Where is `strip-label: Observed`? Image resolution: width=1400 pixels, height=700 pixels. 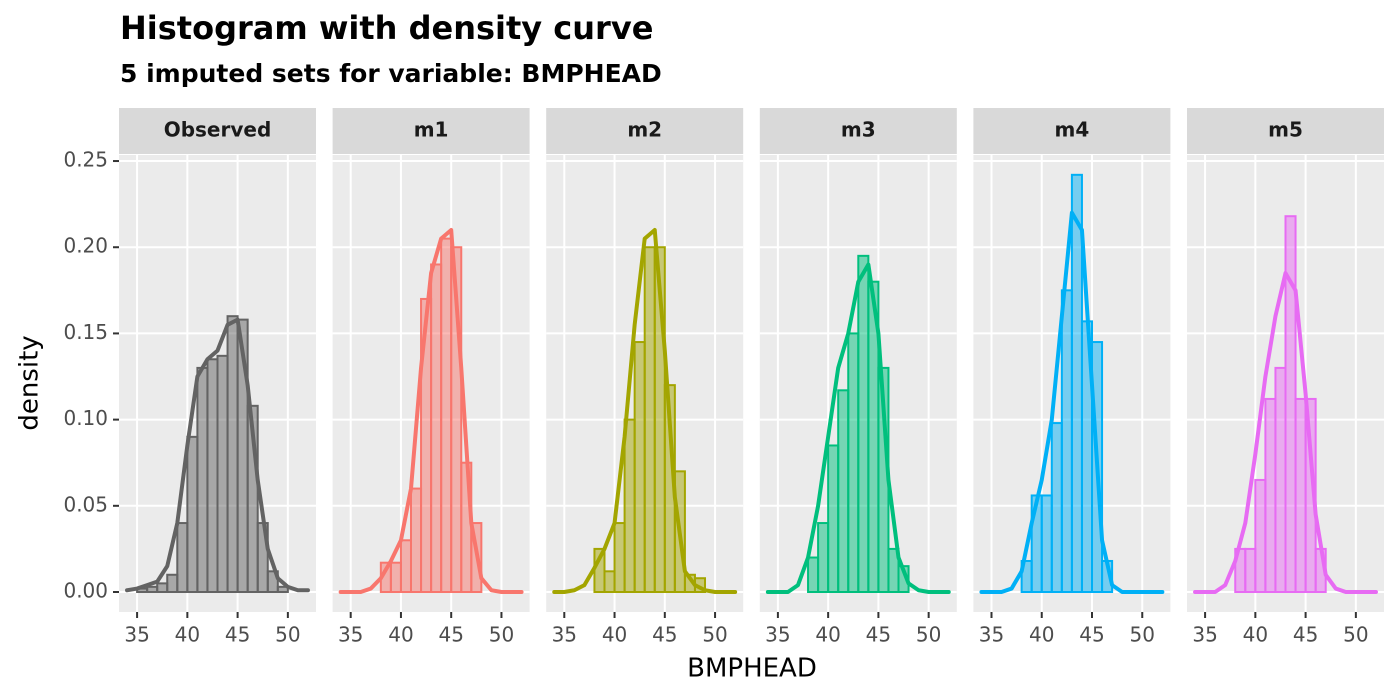
strip-label: Observed is located at coordinates (218, 130).